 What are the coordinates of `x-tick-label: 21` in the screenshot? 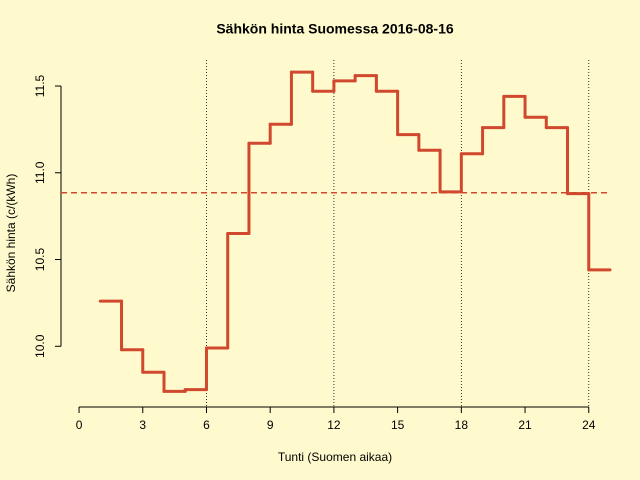 It's located at (525, 425).